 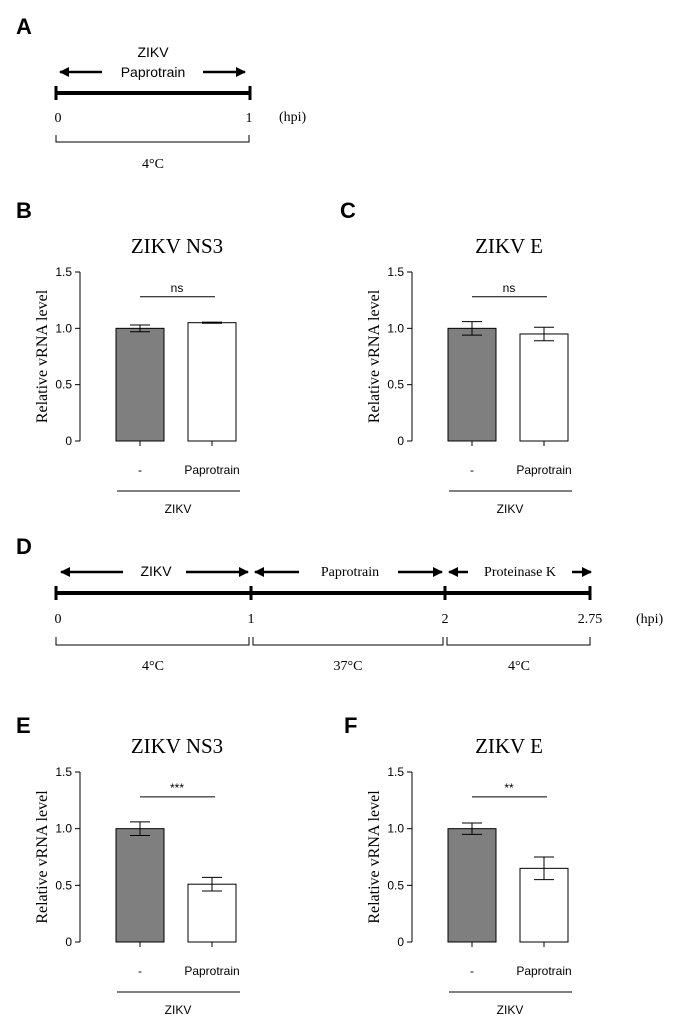 I want to click on timeline-d-tick-label-3: 2.75, so click(x=590, y=619).